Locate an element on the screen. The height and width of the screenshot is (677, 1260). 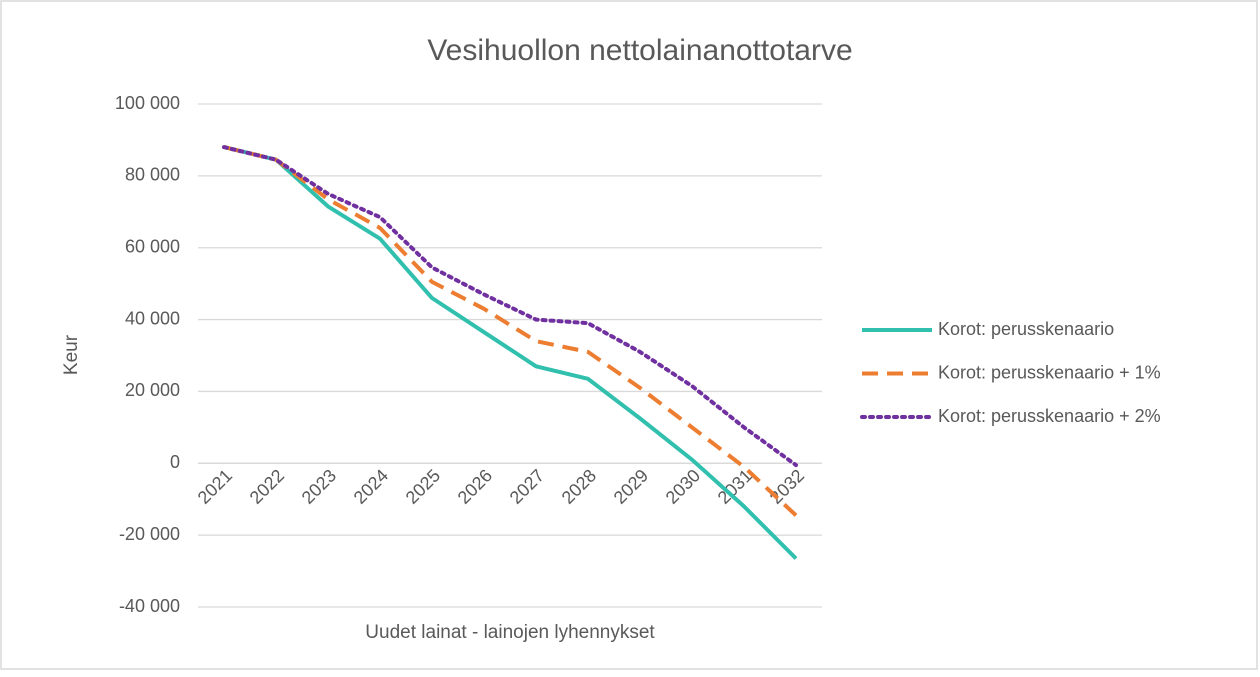
y-tick-label: 0 is located at coordinates (175, 462).